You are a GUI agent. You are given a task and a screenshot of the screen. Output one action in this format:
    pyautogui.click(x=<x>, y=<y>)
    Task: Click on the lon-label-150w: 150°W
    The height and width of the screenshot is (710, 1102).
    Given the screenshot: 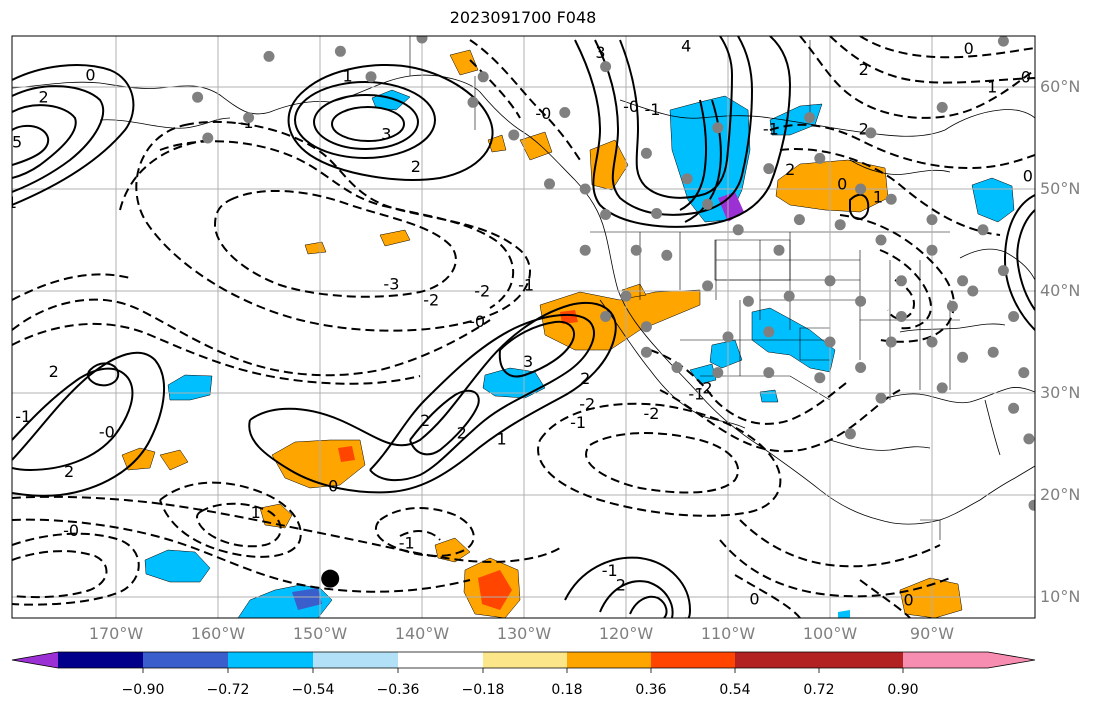 What is the action you would take?
    pyautogui.click(x=320, y=633)
    